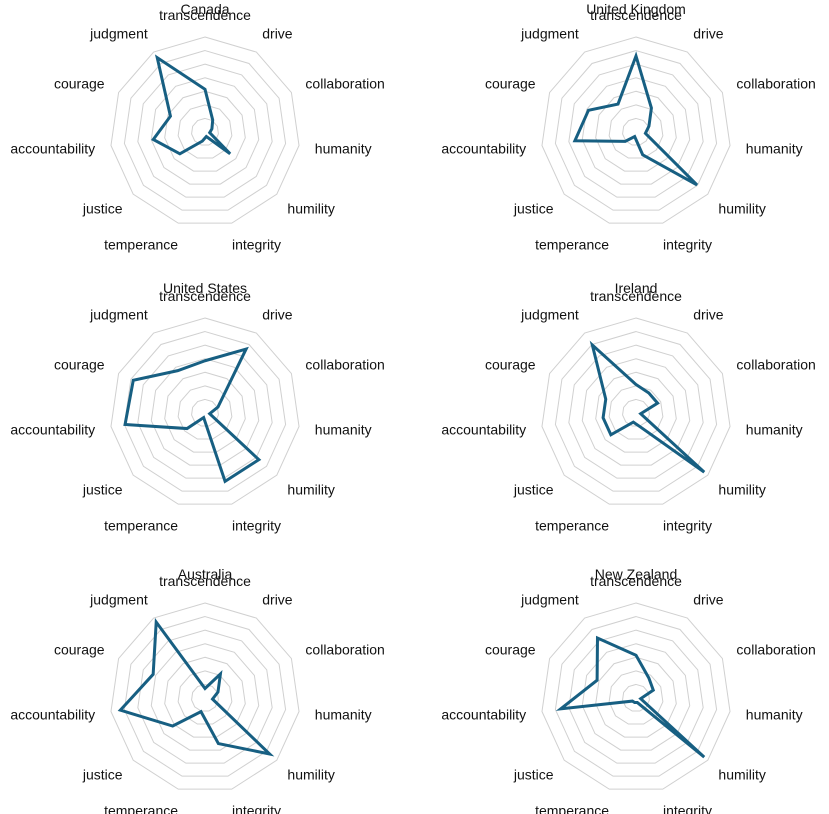 This screenshot has height=814, width=829. What do you see at coordinates (204, 9) in the screenshot?
I see `chart-title: Canada` at bounding box center [204, 9].